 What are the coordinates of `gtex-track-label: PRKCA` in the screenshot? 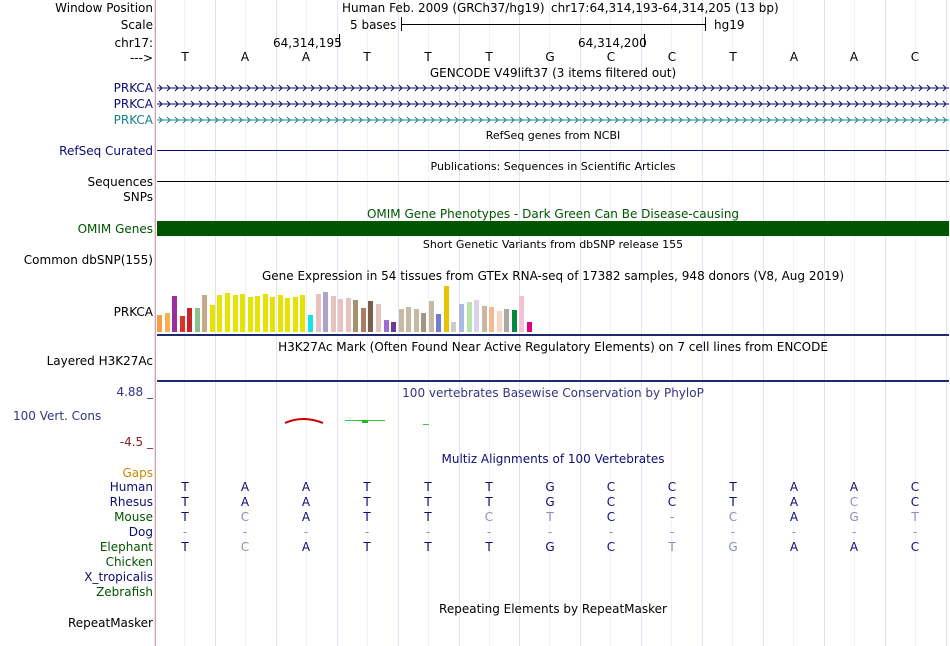 It's located at (133, 312).